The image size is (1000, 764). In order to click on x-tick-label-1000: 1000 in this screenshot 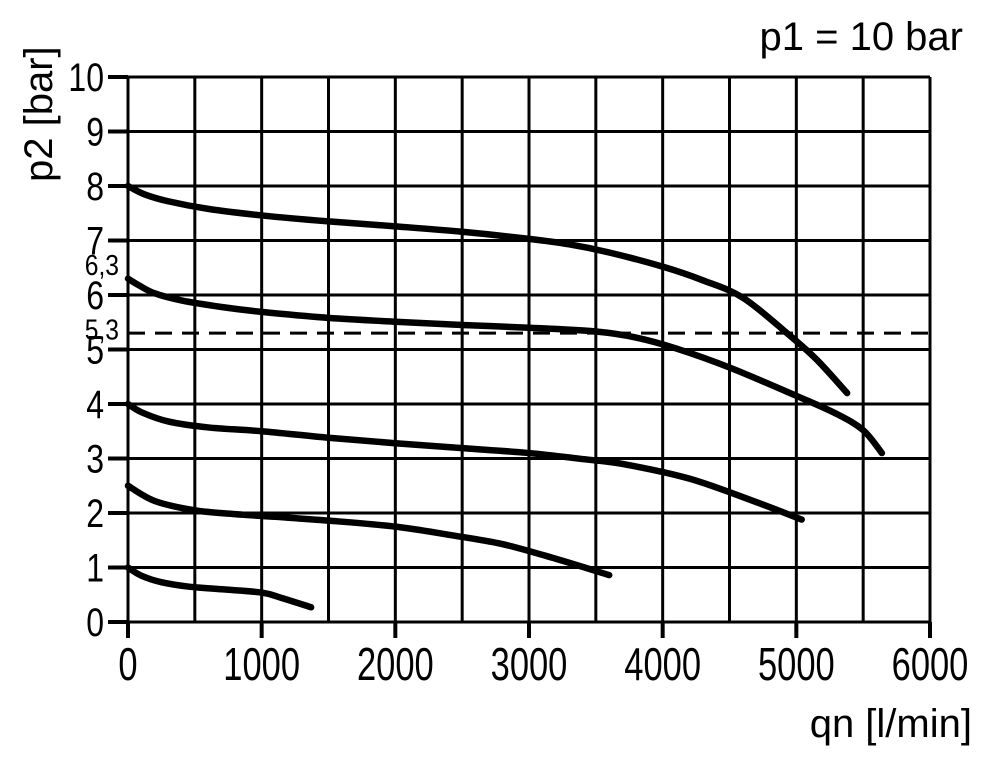, I will do `click(261, 664)`.